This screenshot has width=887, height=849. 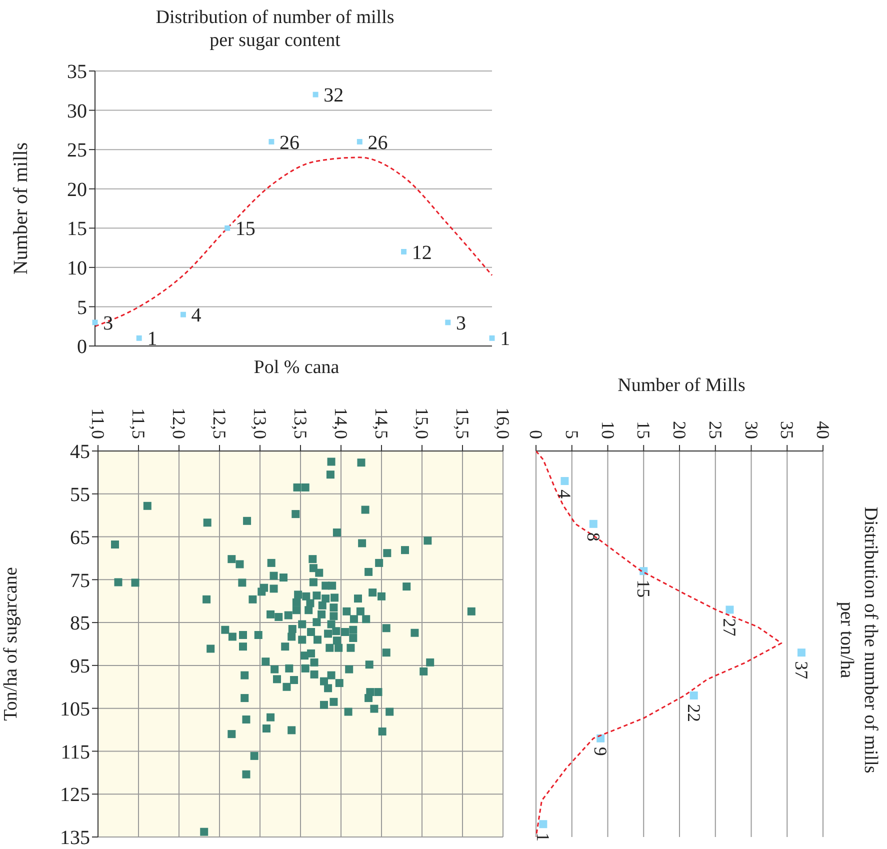 I want to click on x-tick-label: 20, so click(x=680, y=430).